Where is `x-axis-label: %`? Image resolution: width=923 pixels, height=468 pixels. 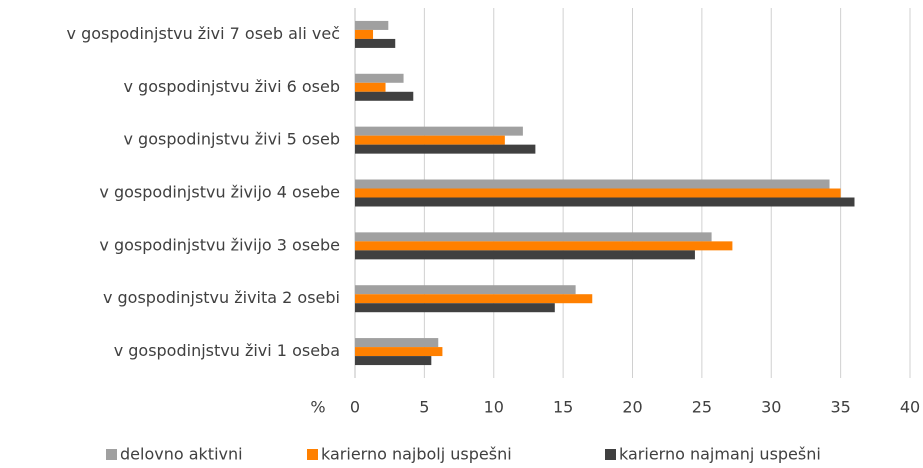
x-axis-label: % is located at coordinates (317, 407).